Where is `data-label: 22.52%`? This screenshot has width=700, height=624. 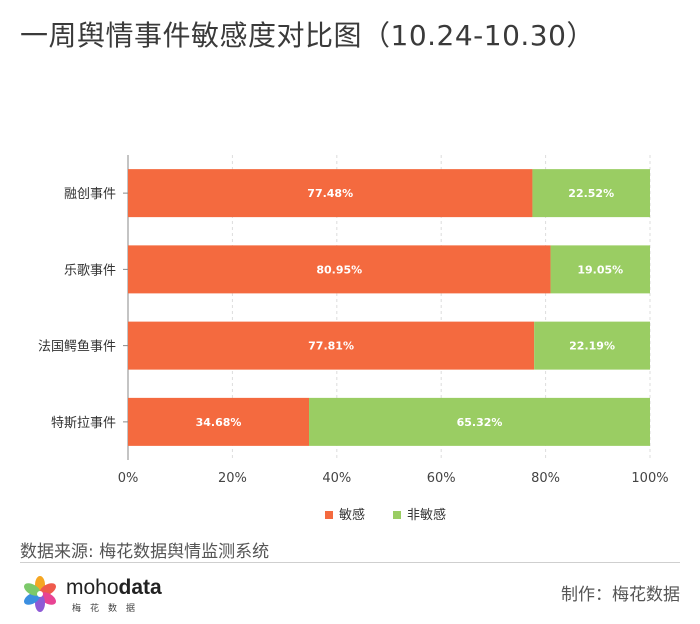
data-label: 22.52% is located at coordinates (591, 193).